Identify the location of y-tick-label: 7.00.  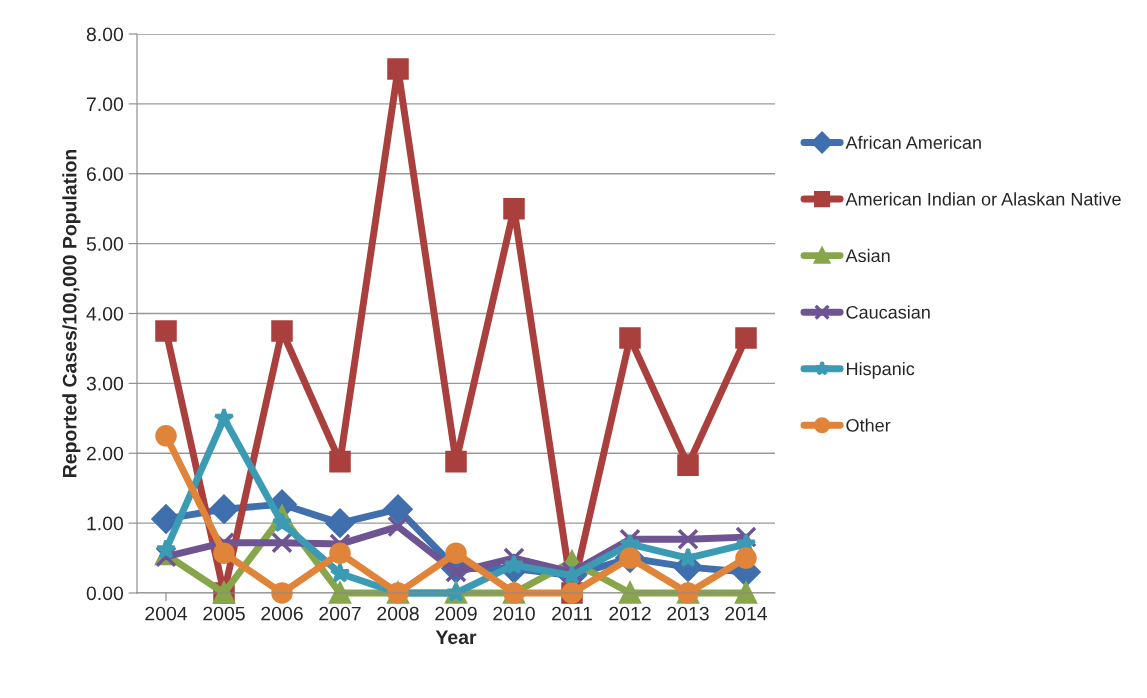
(105, 104).